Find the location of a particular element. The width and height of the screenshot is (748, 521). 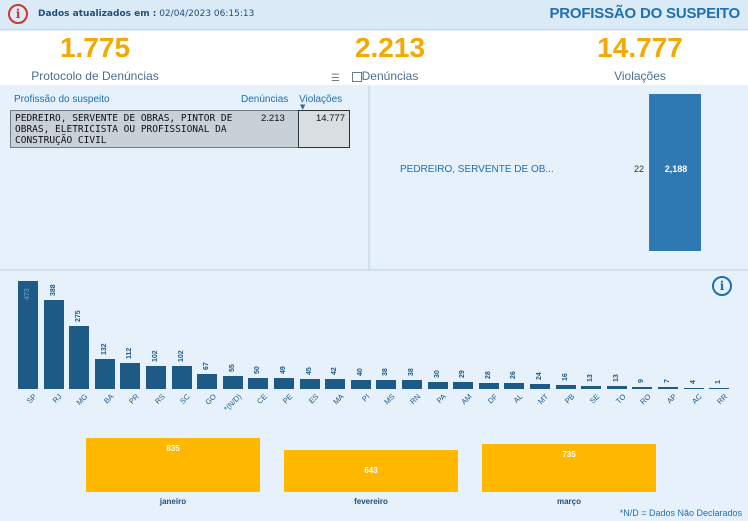

state-axis-label: BA is located at coordinates (108, 399).